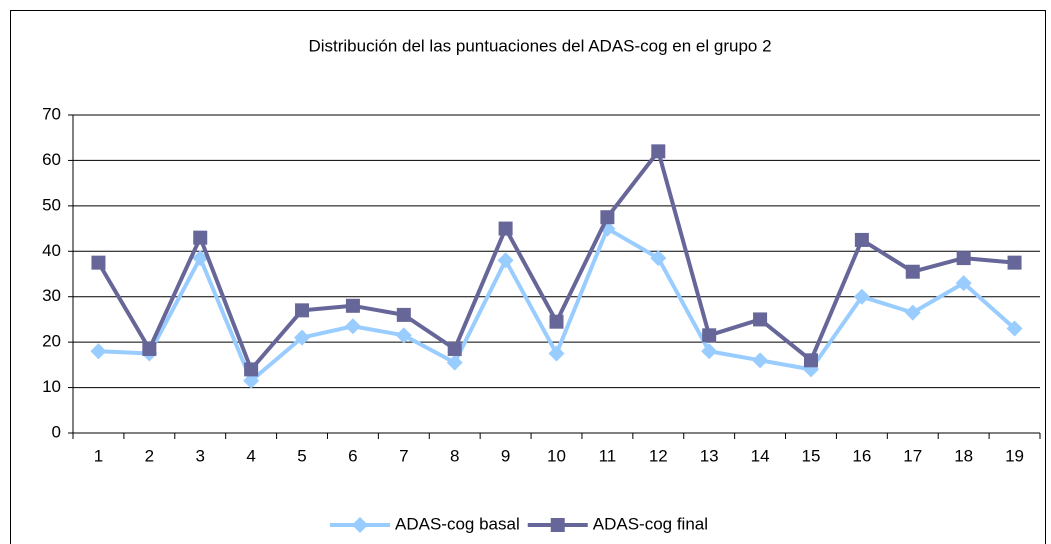 The image size is (1051, 544). I want to click on x-tick-label: 19, so click(1014, 455).